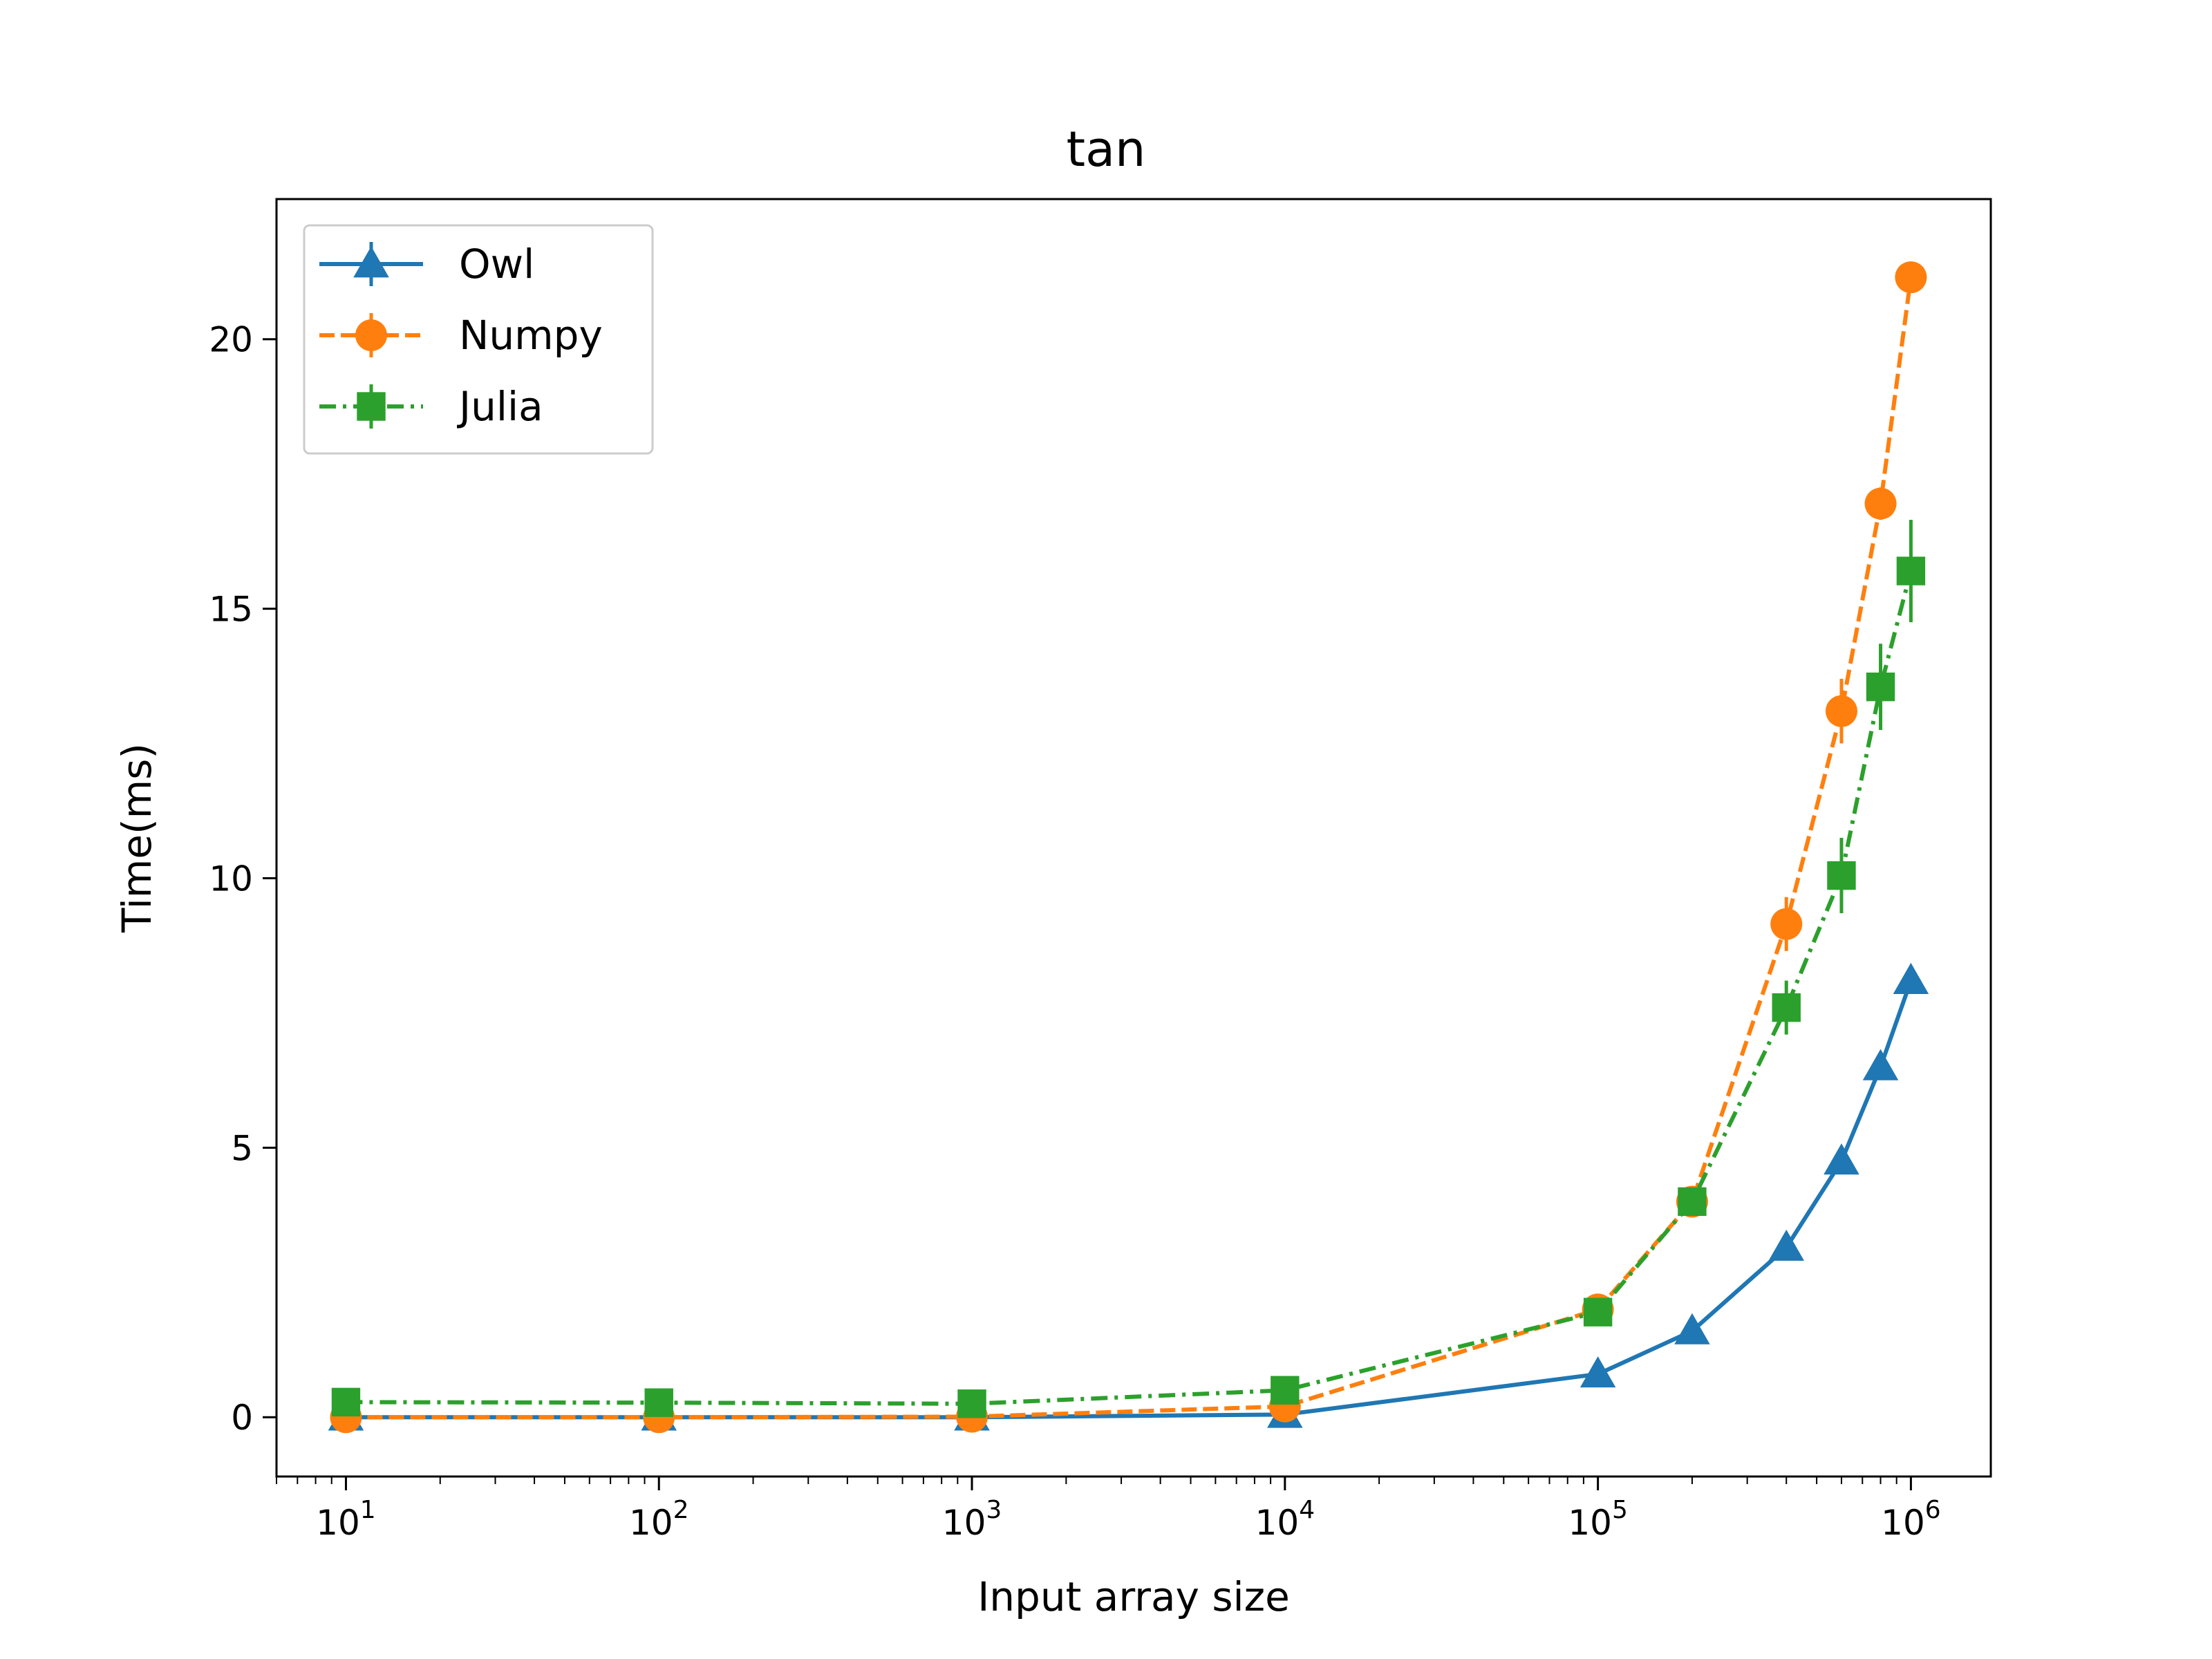 The height and width of the screenshot is (1659, 2212). Describe the element at coordinates (346, 1520) in the screenshot. I see `x-tick-label: 10¹` at that location.